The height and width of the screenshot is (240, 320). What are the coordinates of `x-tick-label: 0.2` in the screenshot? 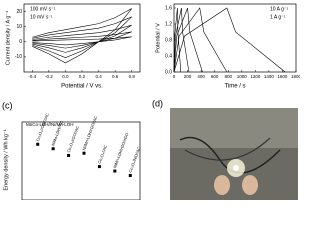 It's located at (82, 76).